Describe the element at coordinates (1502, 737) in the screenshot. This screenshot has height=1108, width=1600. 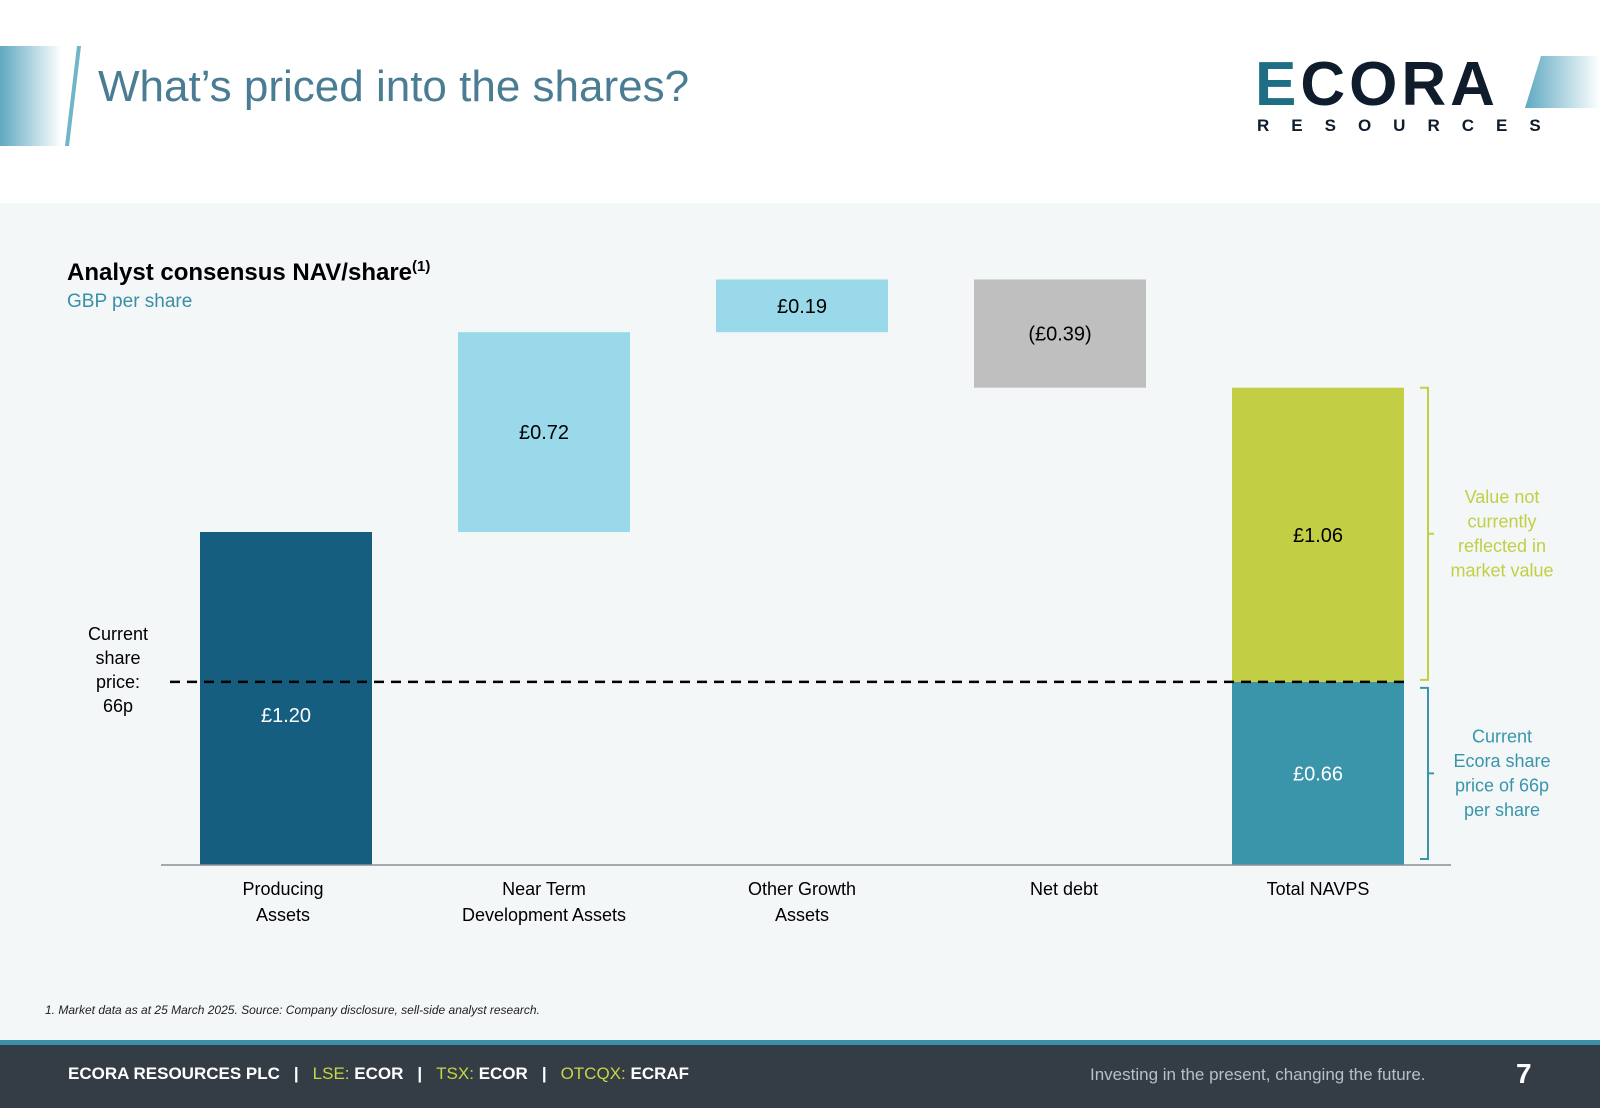
I see `annotation-text-2: Current` at that location.